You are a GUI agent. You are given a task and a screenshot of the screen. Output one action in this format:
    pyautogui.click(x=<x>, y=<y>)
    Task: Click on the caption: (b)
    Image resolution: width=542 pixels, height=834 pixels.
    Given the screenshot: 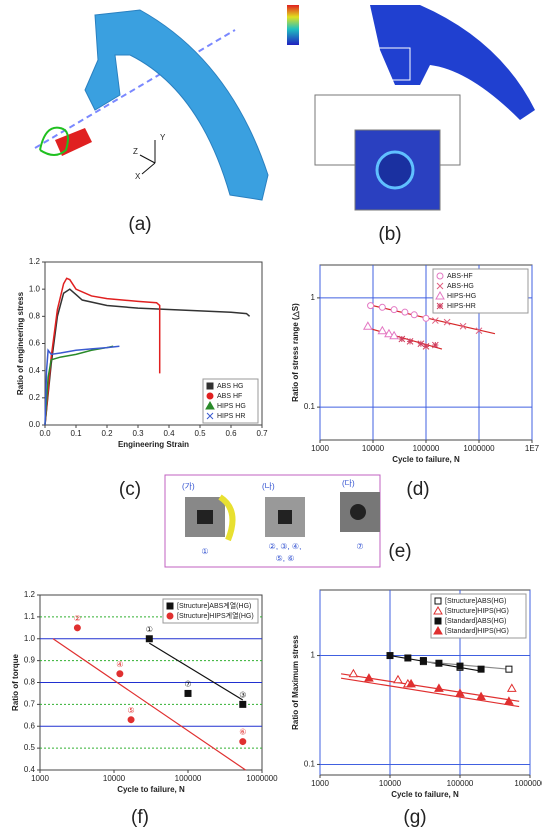 What is the action you would take?
    pyautogui.click(x=389, y=234)
    